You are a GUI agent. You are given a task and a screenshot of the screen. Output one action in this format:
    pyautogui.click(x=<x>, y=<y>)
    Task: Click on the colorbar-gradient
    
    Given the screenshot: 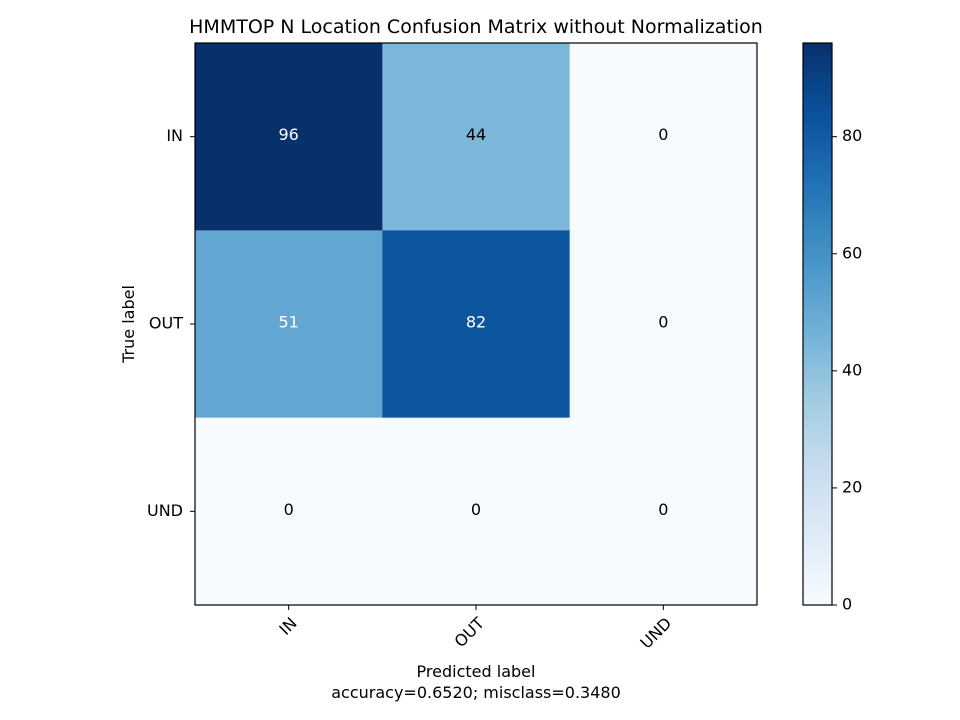 What is the action you would take?
    pyautogui.click(x=817, y=324)
    